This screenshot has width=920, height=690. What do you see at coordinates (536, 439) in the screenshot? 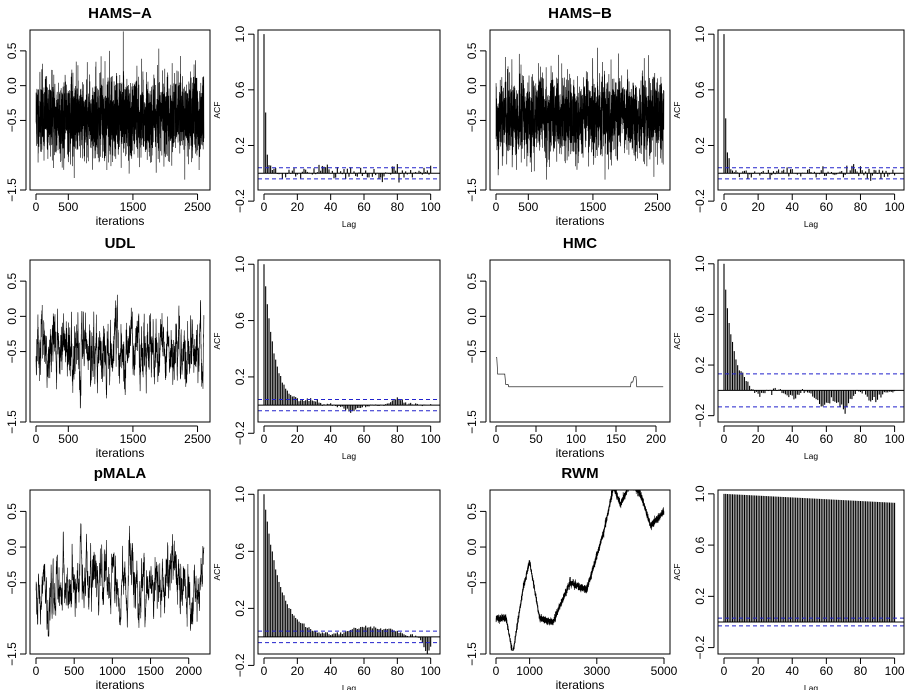
I see `x-tick-label: 50` at bounding box center [536, 439].